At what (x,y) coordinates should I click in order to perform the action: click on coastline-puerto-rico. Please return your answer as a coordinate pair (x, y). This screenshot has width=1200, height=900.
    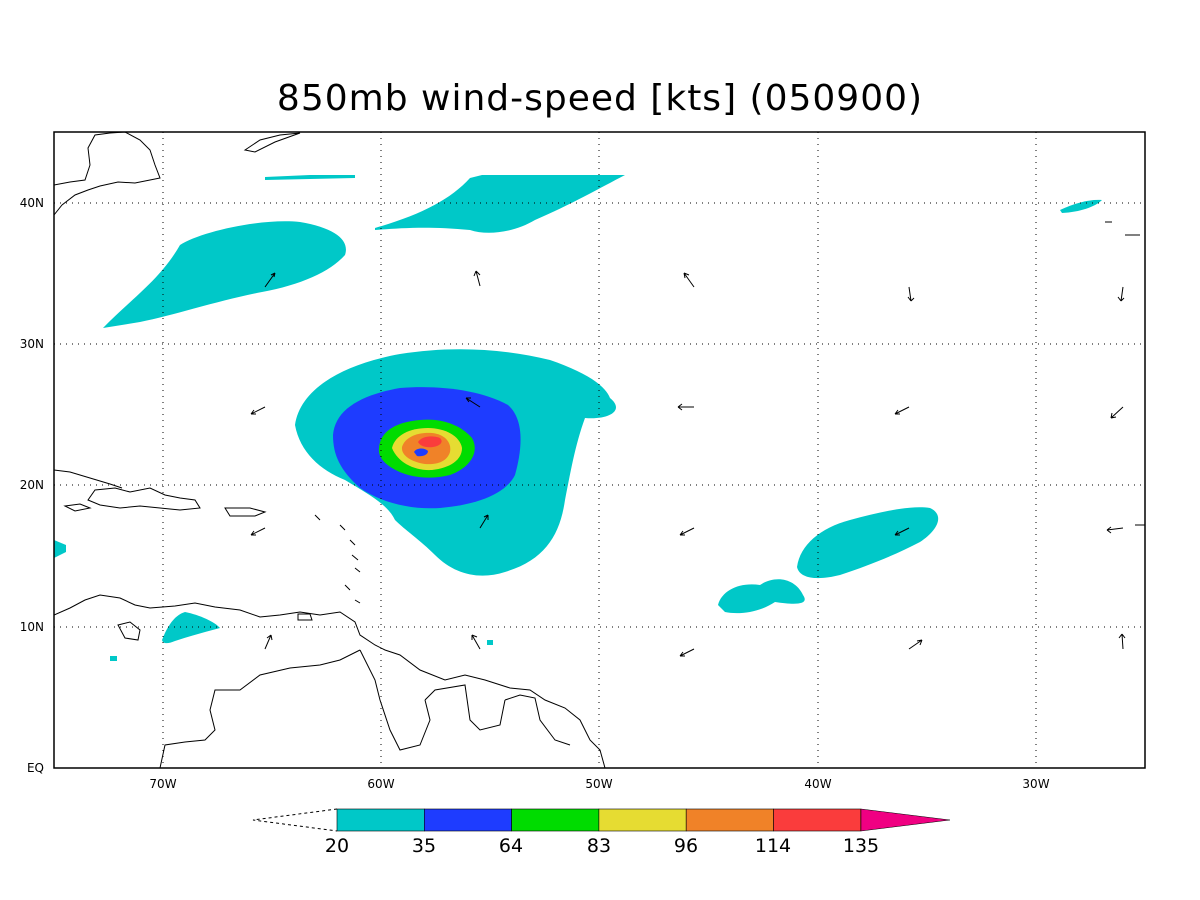
    Looking at the image, I should click on (245, 512).